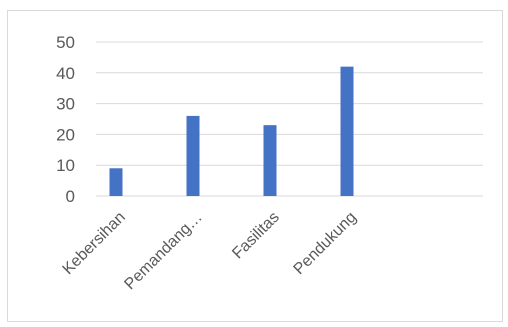 Image resolution: width=508 pixels, height=327 pixels. What do you see at coordinates (325, 243) in the screenshot?
I see `x-category-label: Pendukung` at bounding box center [325, 243].